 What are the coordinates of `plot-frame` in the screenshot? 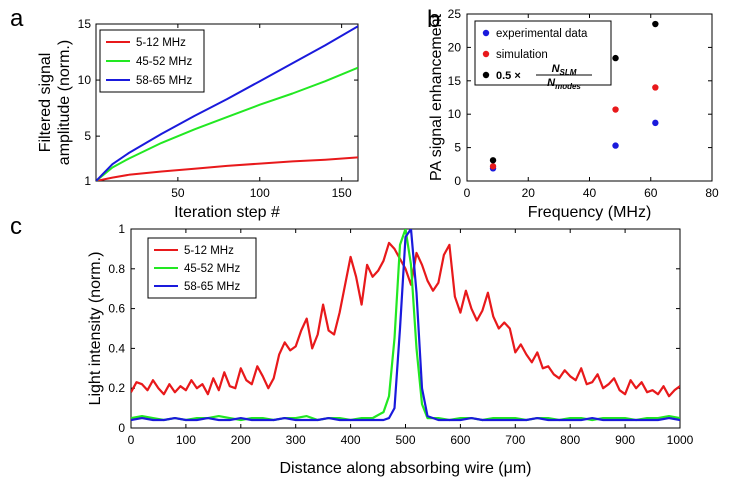 It's located at (227, 102).